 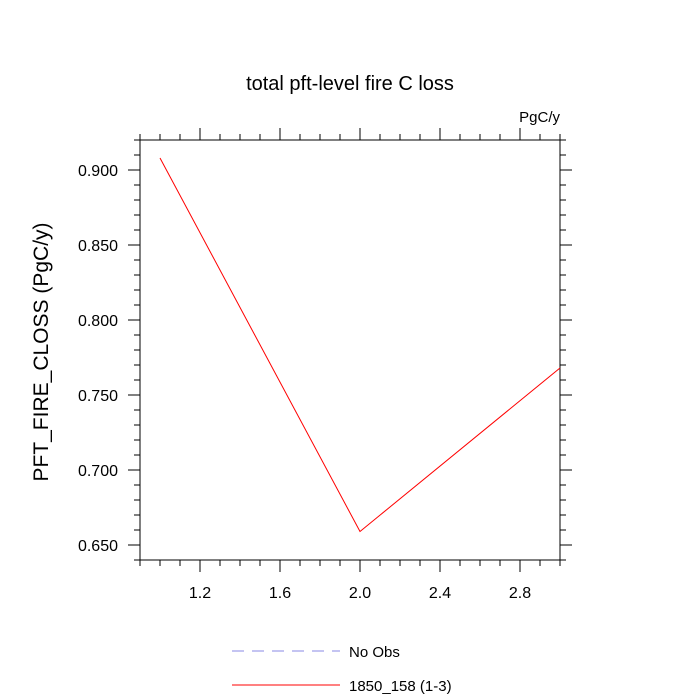 I want to click on y-tick-label: 0.700, so click(x=98, y=471).